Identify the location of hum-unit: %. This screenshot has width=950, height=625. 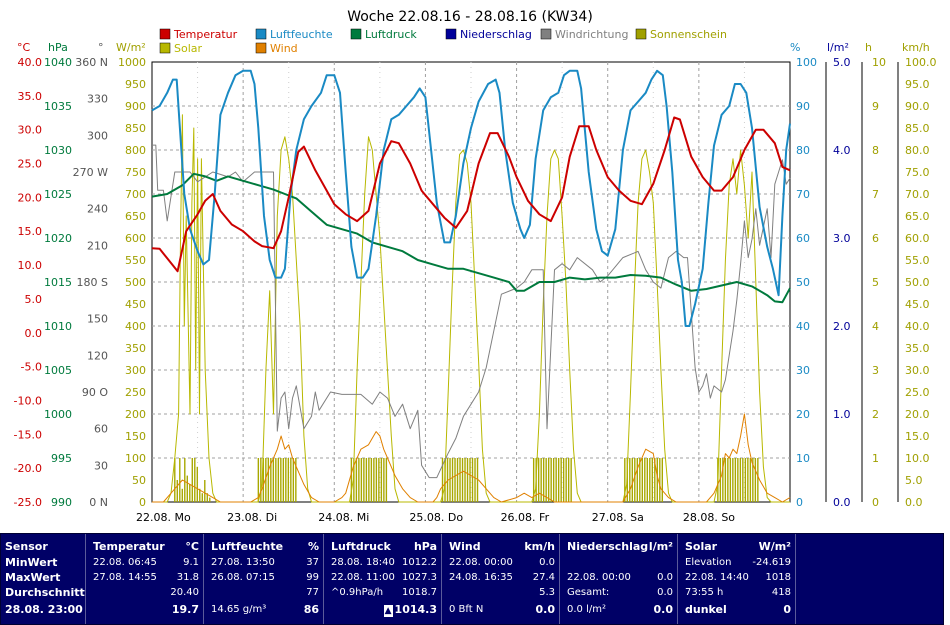
(313, 546).